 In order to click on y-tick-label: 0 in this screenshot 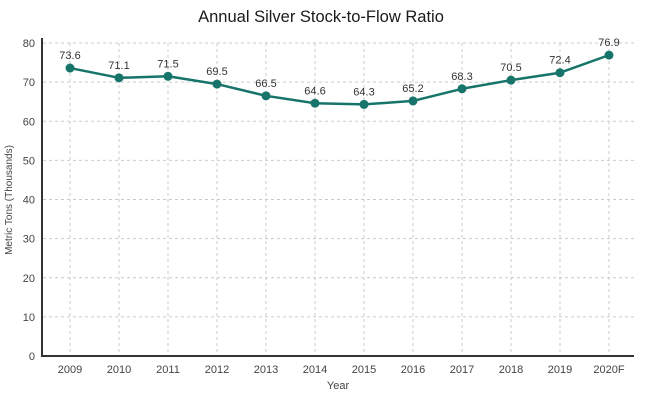, I will do `click(32, 357)`.